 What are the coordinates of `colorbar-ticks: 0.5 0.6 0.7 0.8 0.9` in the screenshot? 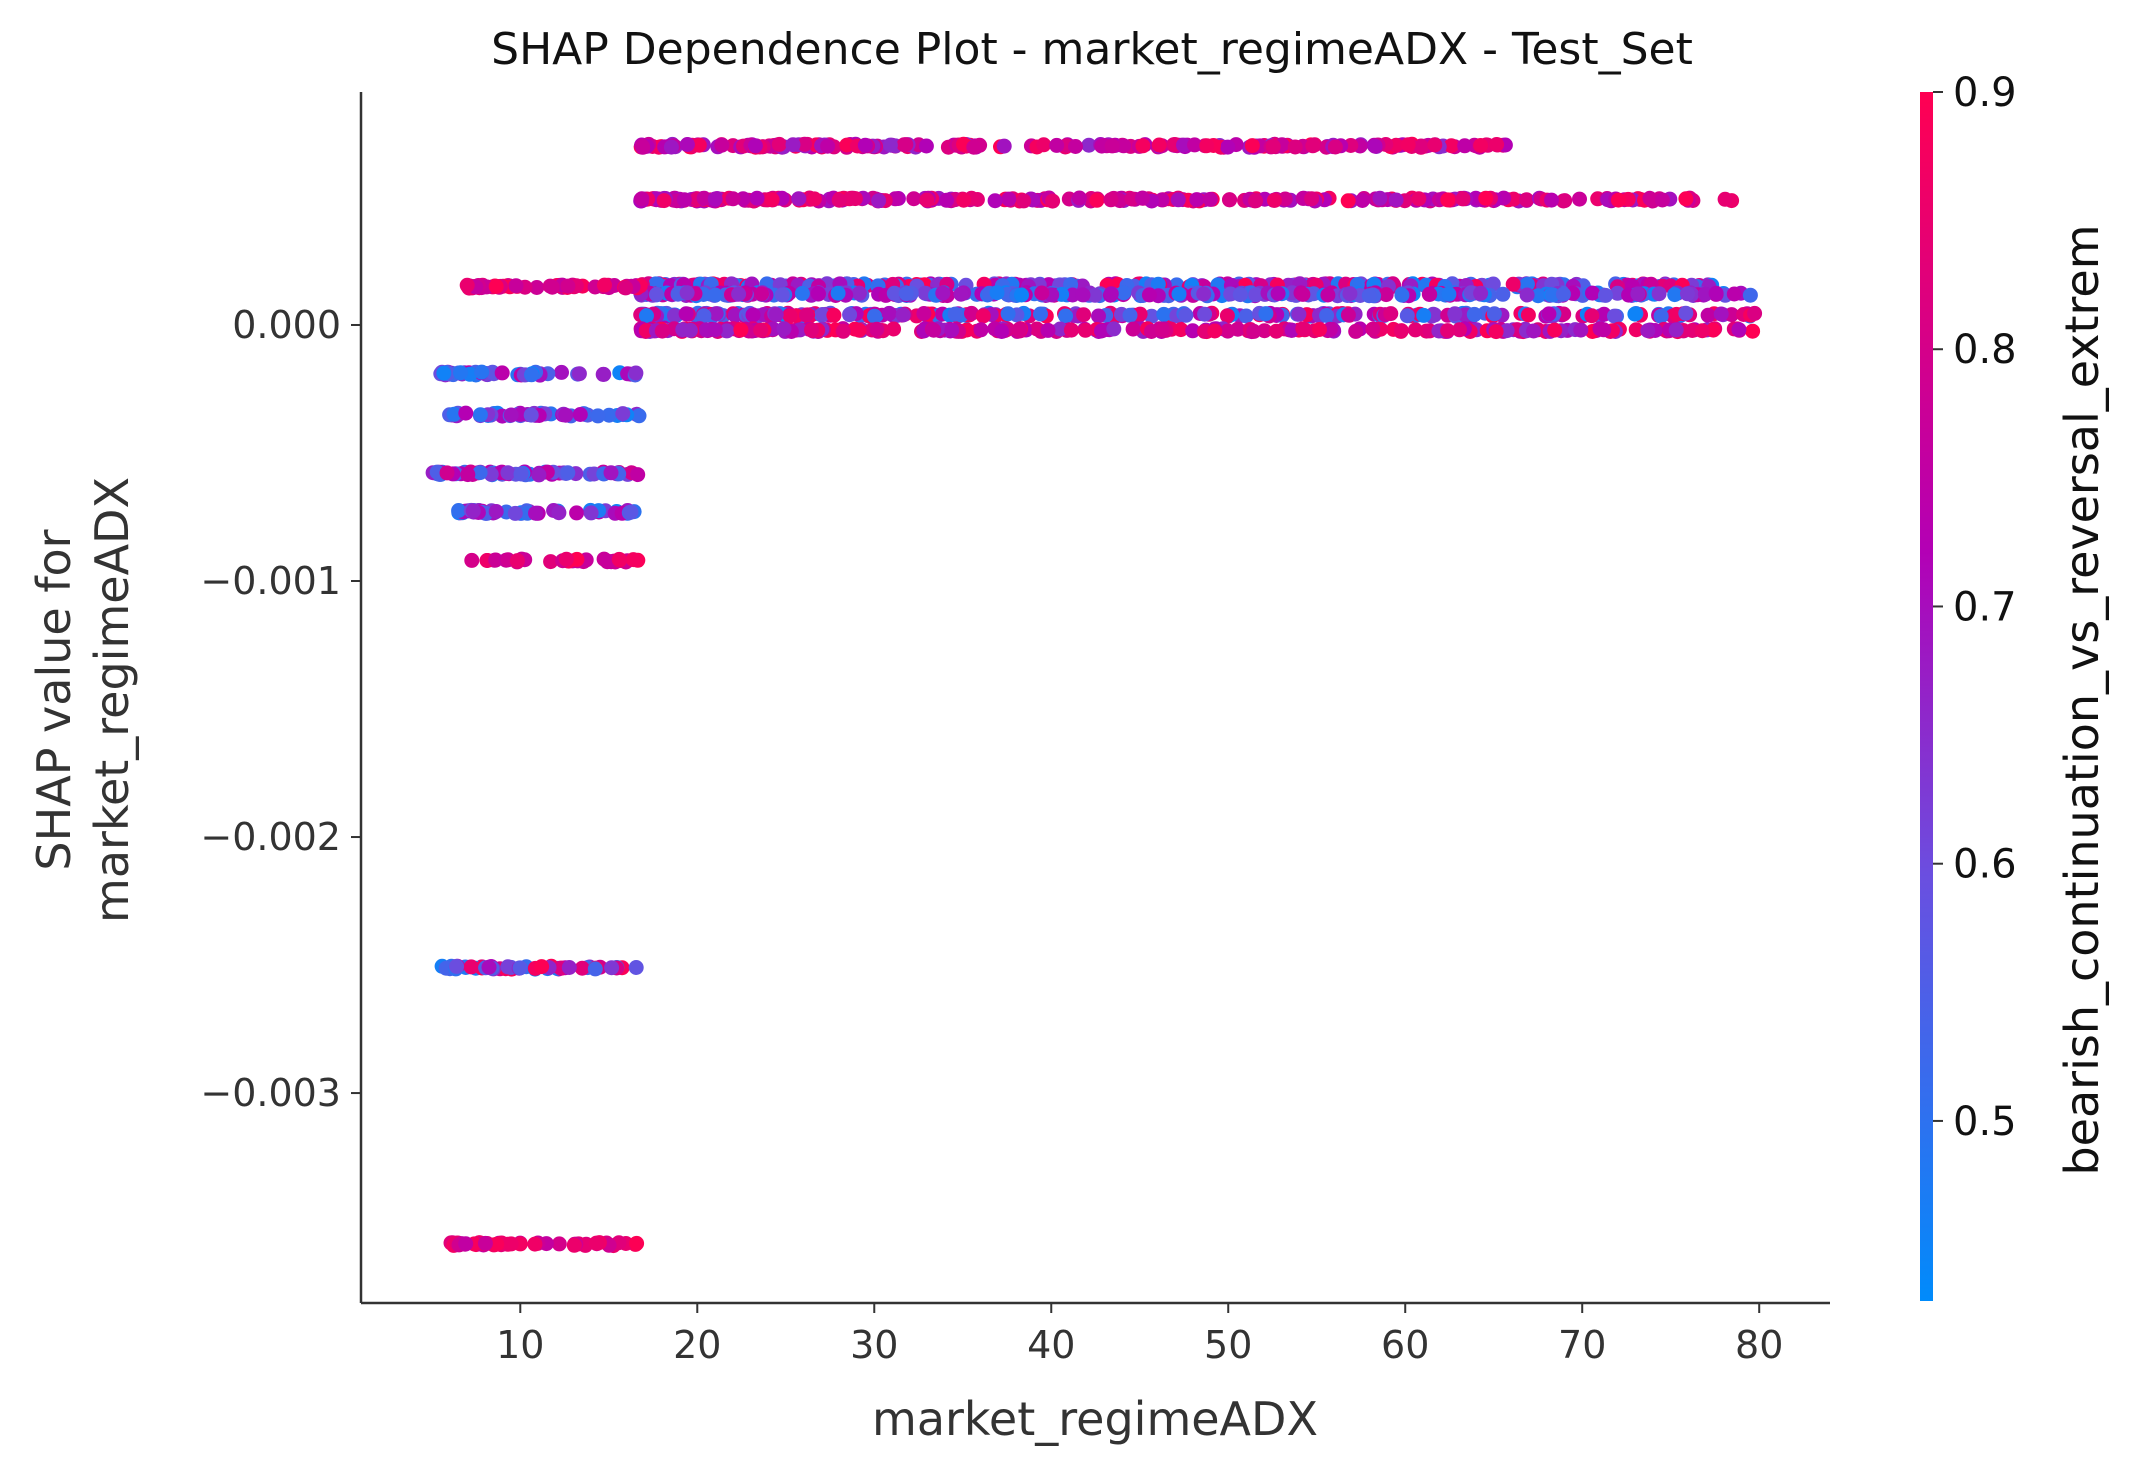 It's located at (1975, 607).